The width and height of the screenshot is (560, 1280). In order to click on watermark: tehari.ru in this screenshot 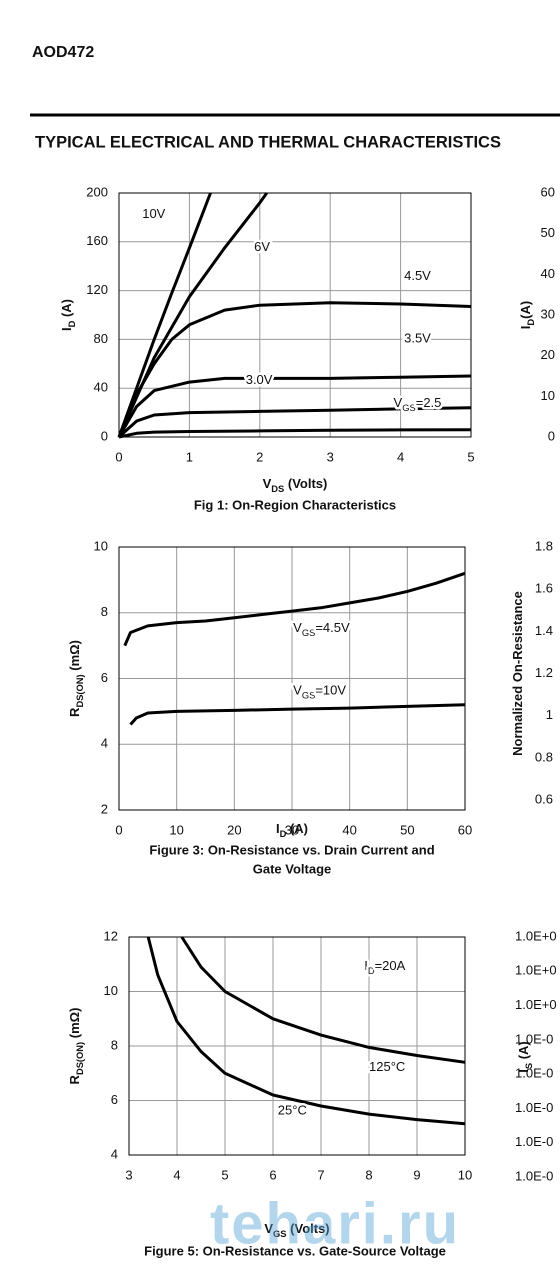, I will do `click(335, 1223)`.